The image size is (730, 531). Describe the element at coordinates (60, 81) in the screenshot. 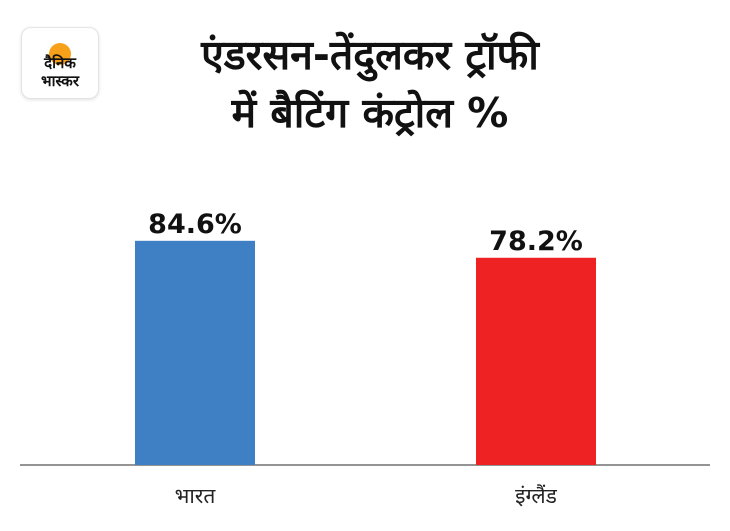

I see `brand-name-line2: भास्कर` at that location.